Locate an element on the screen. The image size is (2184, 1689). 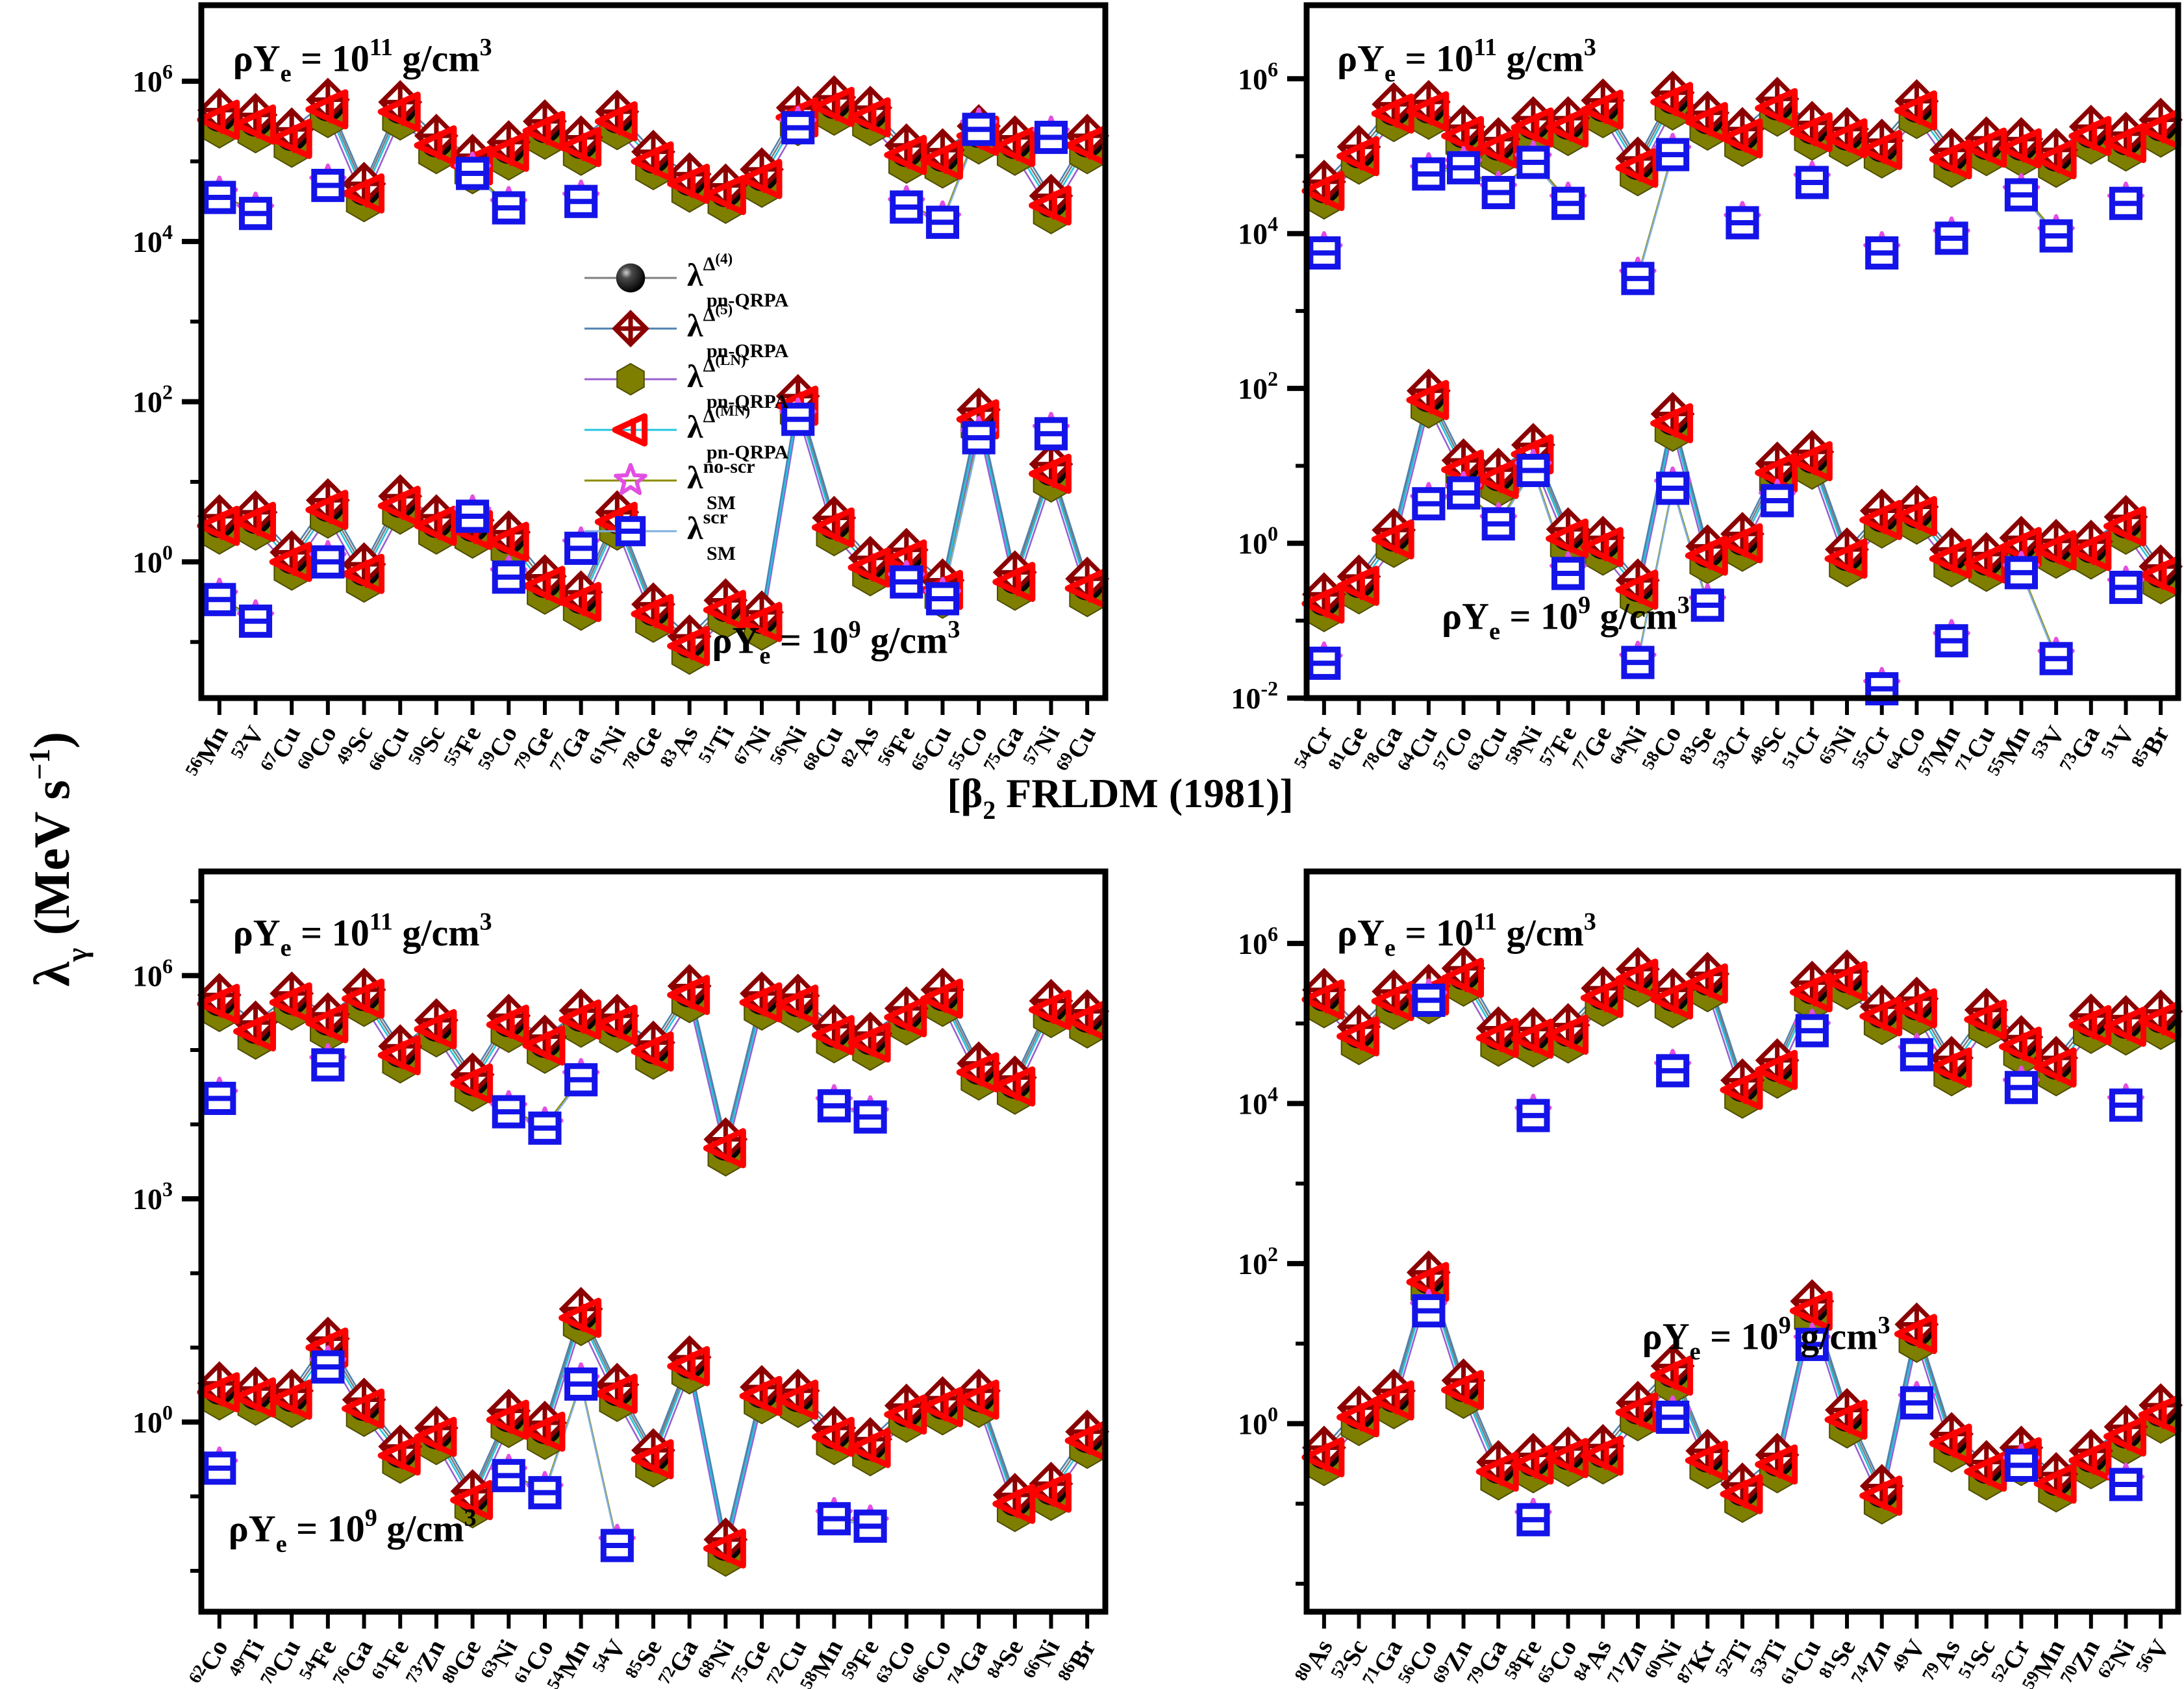
x-tick-label-87Kr: 87Kr is located at coordinates (1697, 1662).